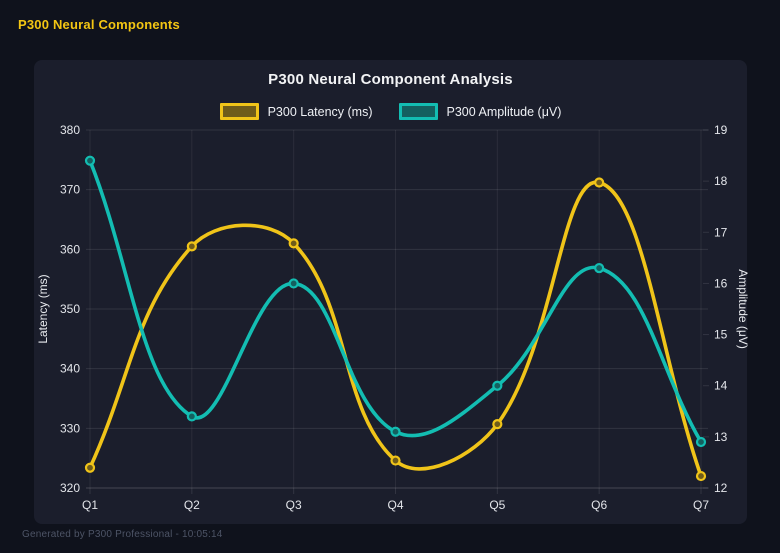  I want to click on legend-label-amplitude: P300 Amplitude (μV), so click(504, 111).